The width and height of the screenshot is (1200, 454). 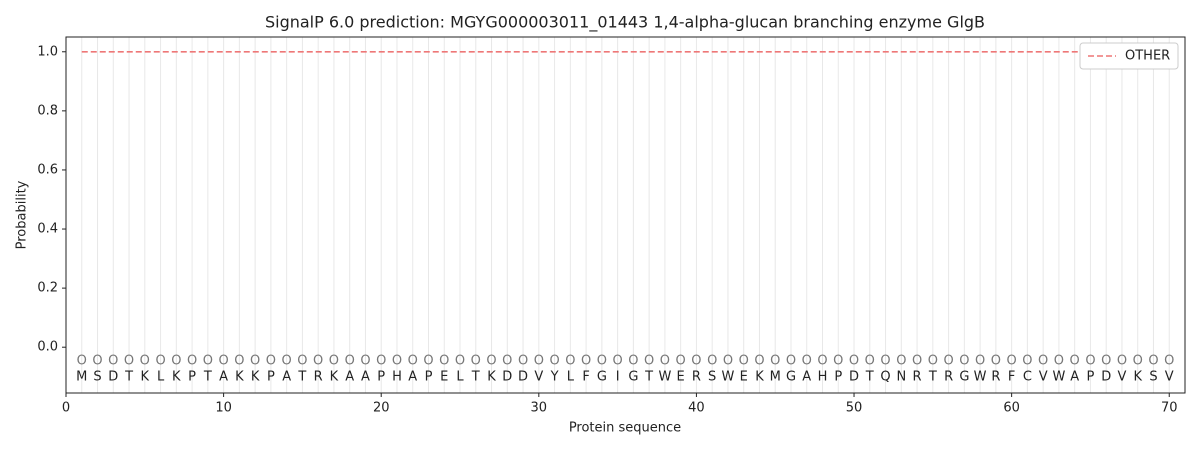 What do you see at coordinates (554, 377) in the screenshot?
I see `residue-label: Y` at bounding box center [554, 377].